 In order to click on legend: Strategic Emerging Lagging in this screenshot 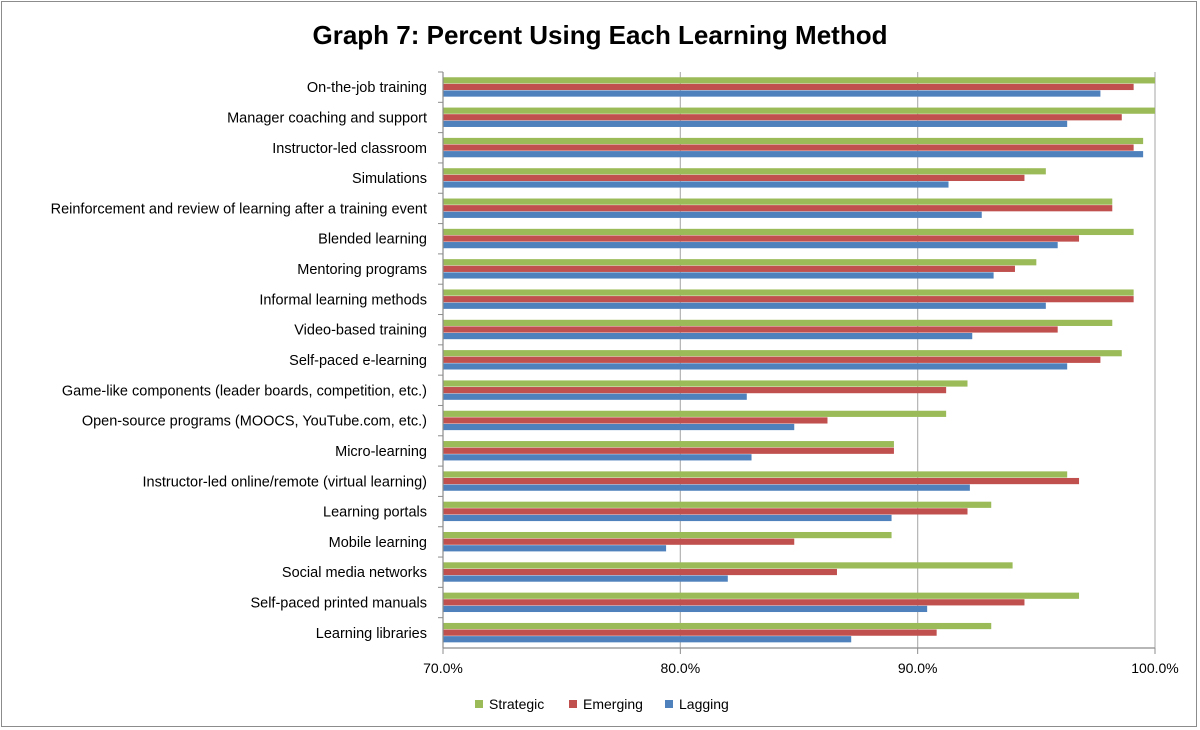, I will do `click(602, 704)`.